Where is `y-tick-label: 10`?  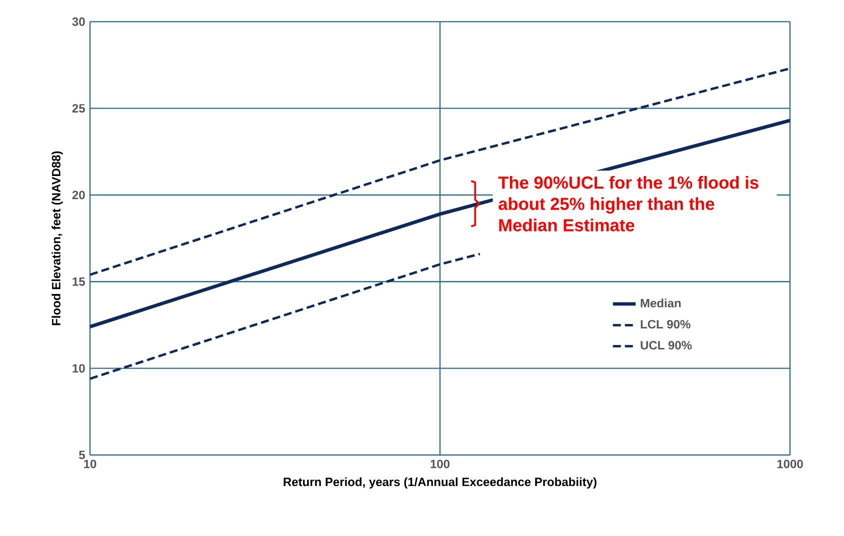 y-tick-label: 10 is located at coordinates (78, 368).